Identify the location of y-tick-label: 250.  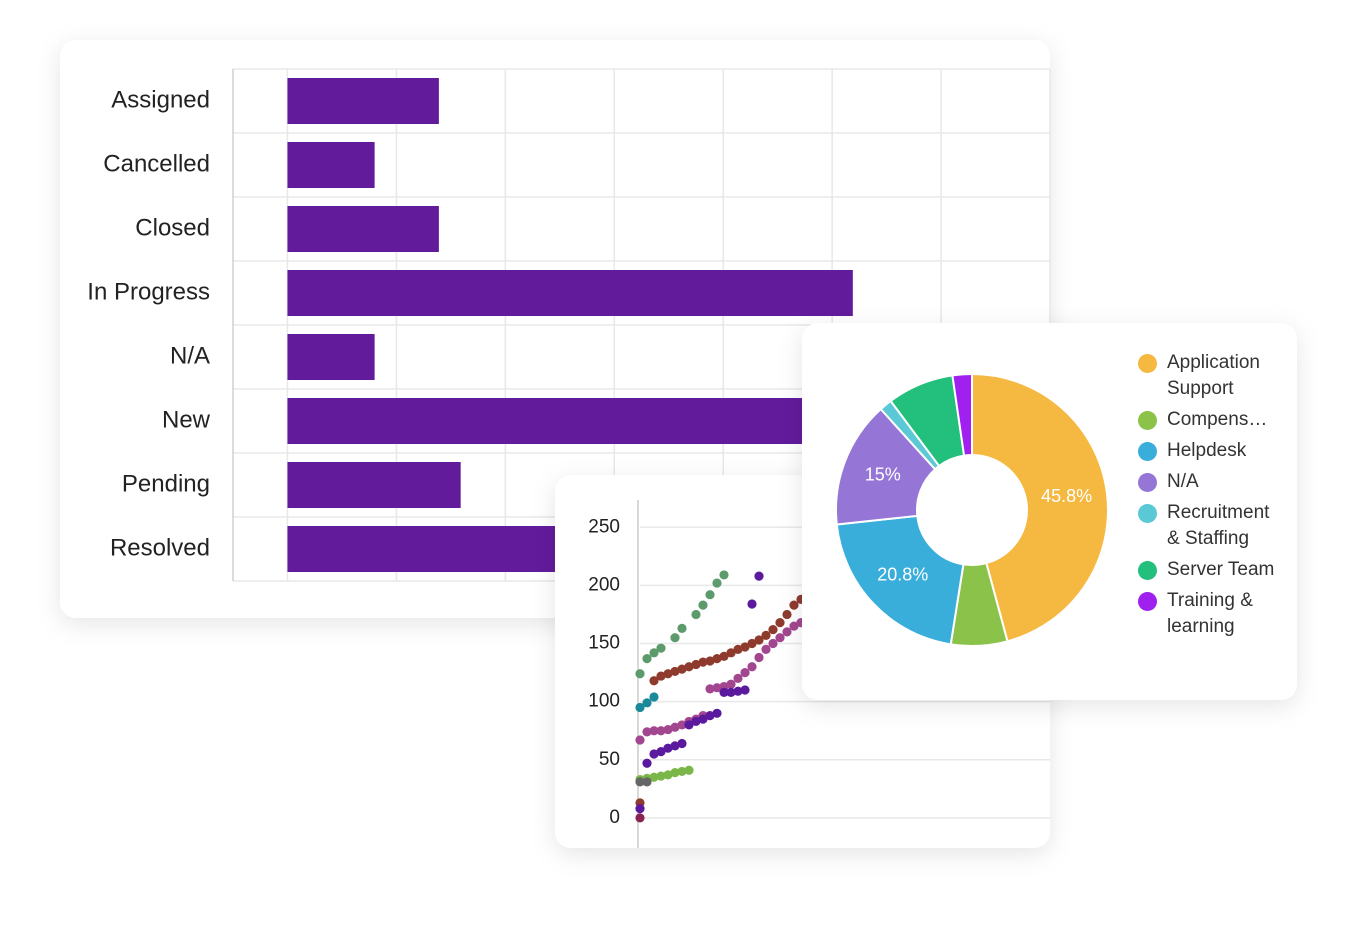
(604, 526).